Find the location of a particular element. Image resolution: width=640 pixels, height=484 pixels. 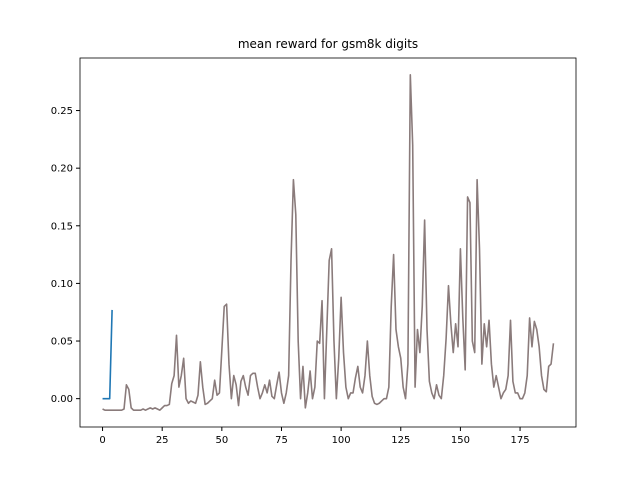

y-tick-label: 0.00 is located at coordinates (62, 399).